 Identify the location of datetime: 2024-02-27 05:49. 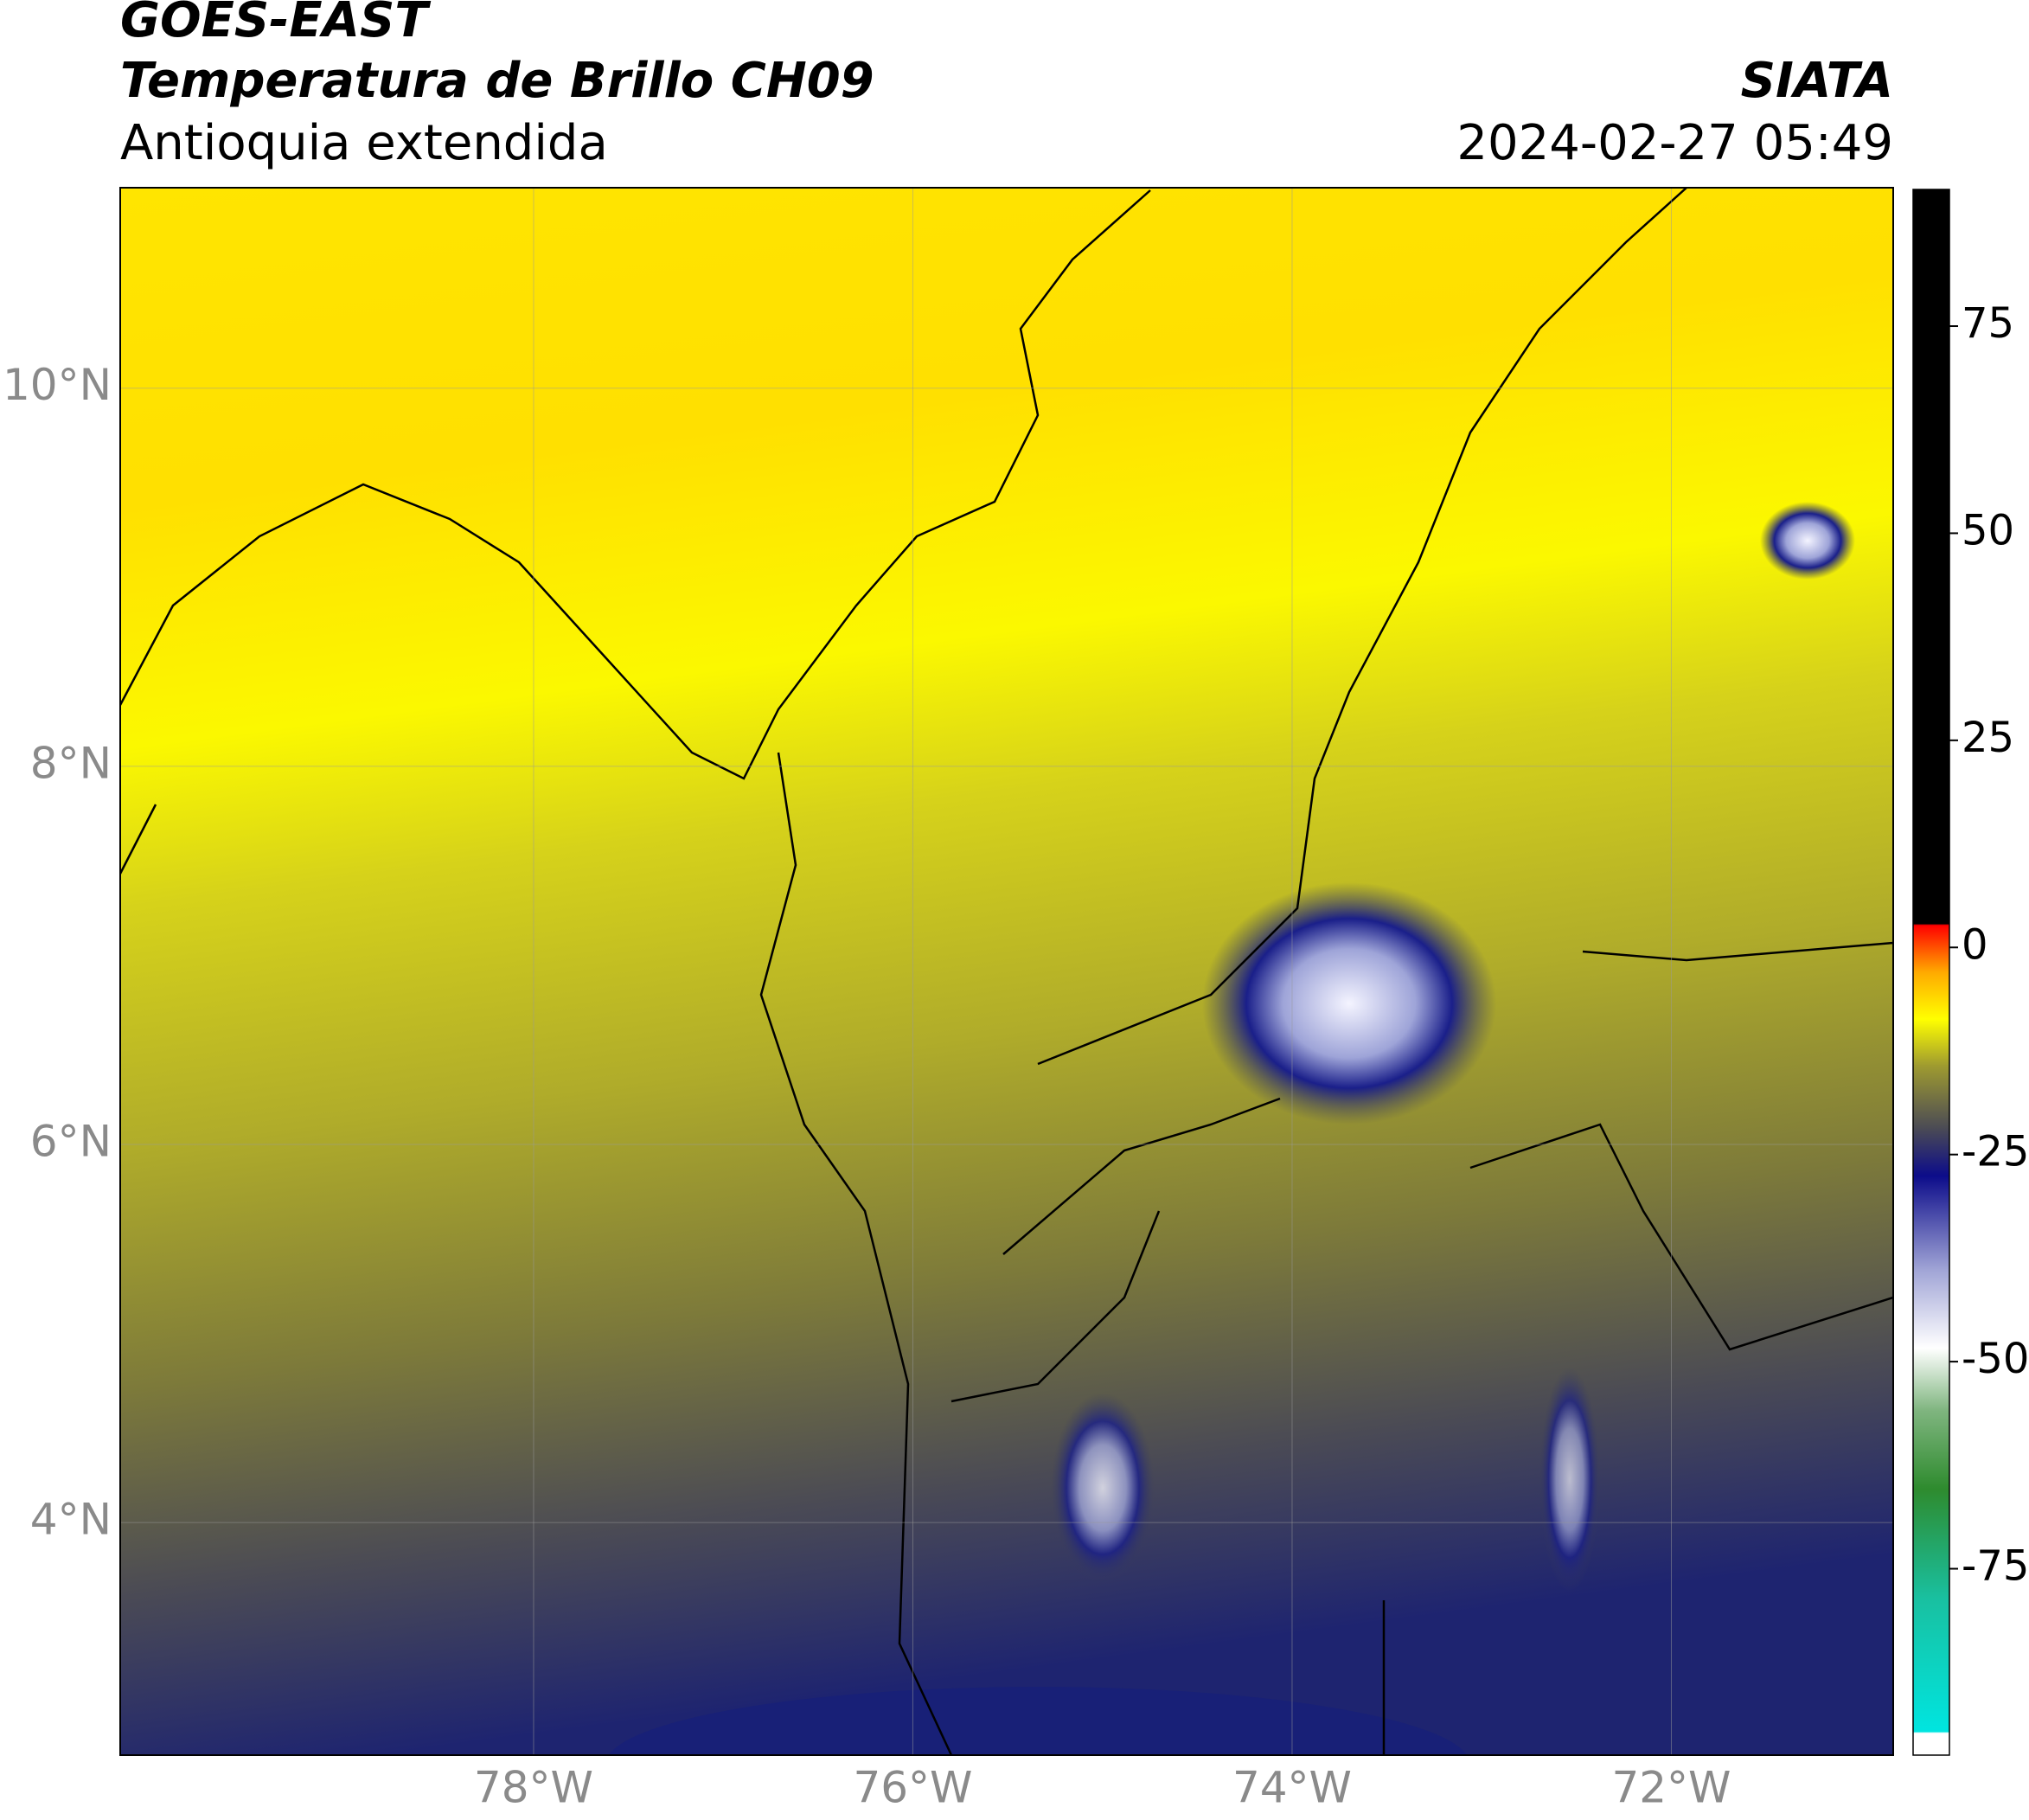
(1674, 143).